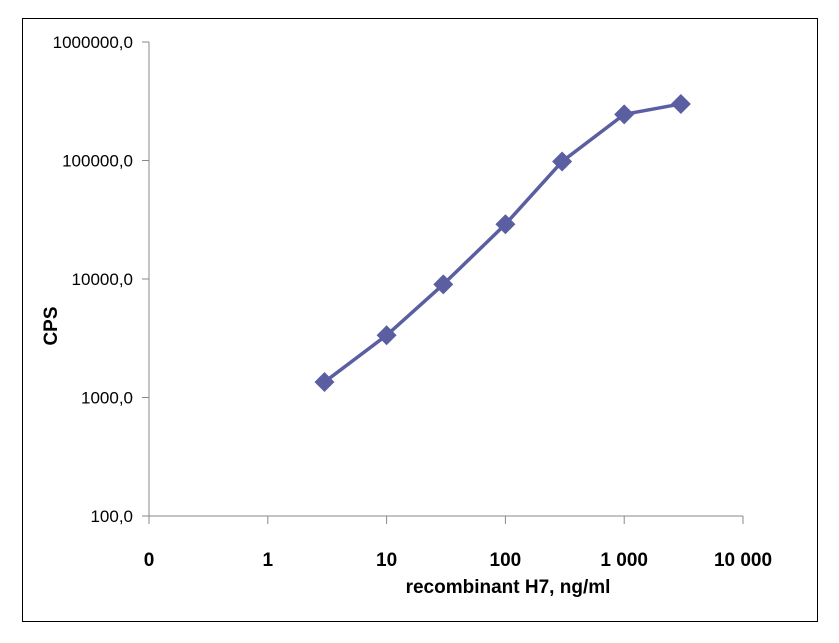 This screenshot has height=643, width=839. What do you see at coordinates (743, 560) in the screenshot?
I see `x-tick-label: 10 000` at bounding box center [743, 560].